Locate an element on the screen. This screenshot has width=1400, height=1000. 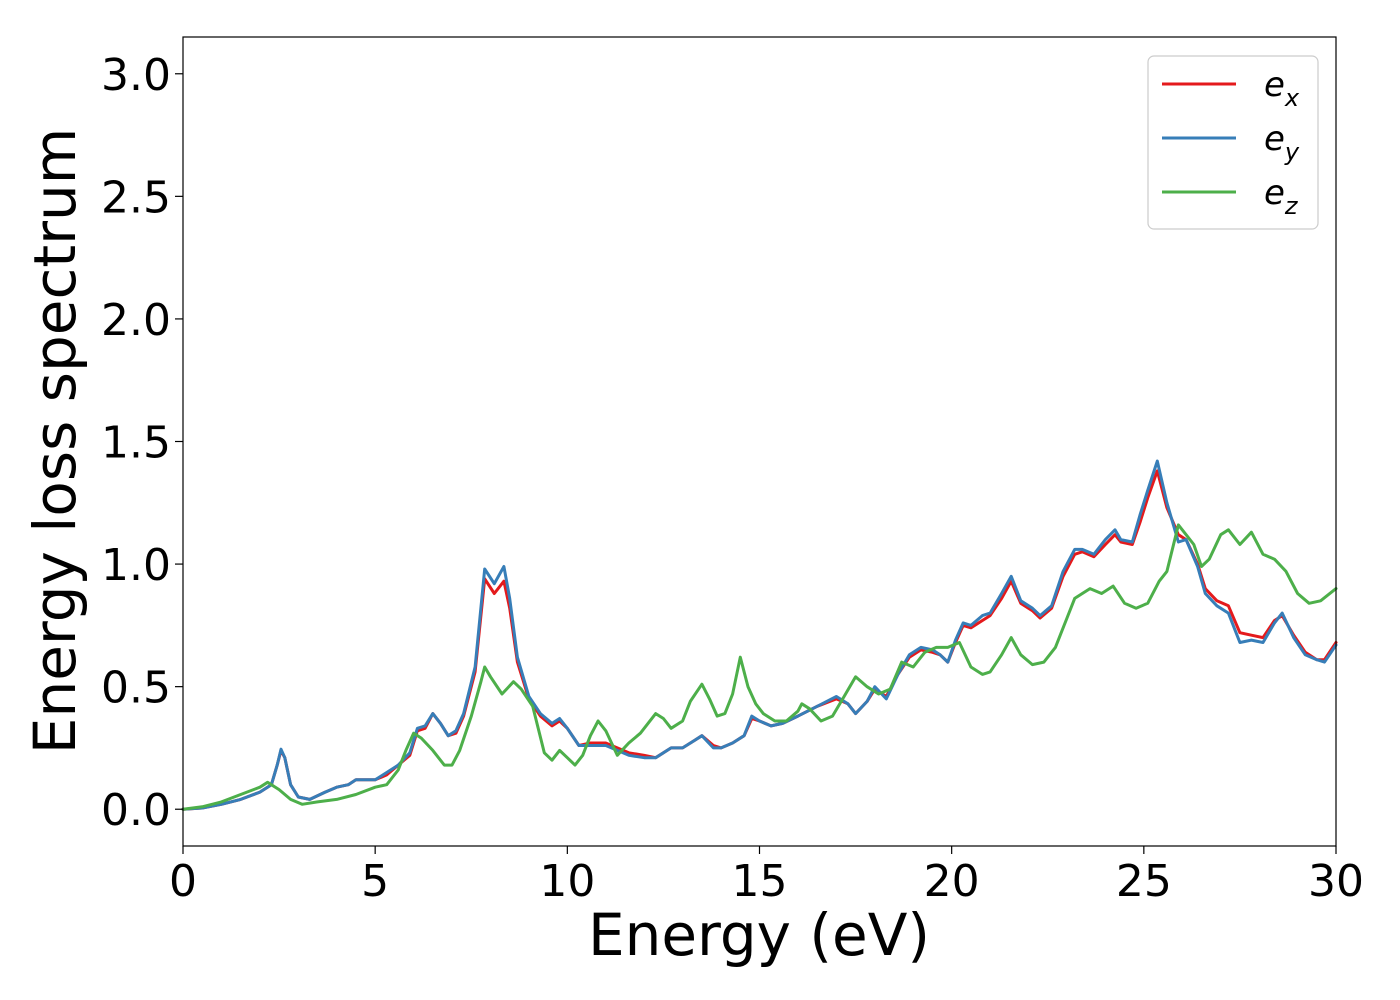
x-tick-label: 10 is located at coordinates (567, 881).